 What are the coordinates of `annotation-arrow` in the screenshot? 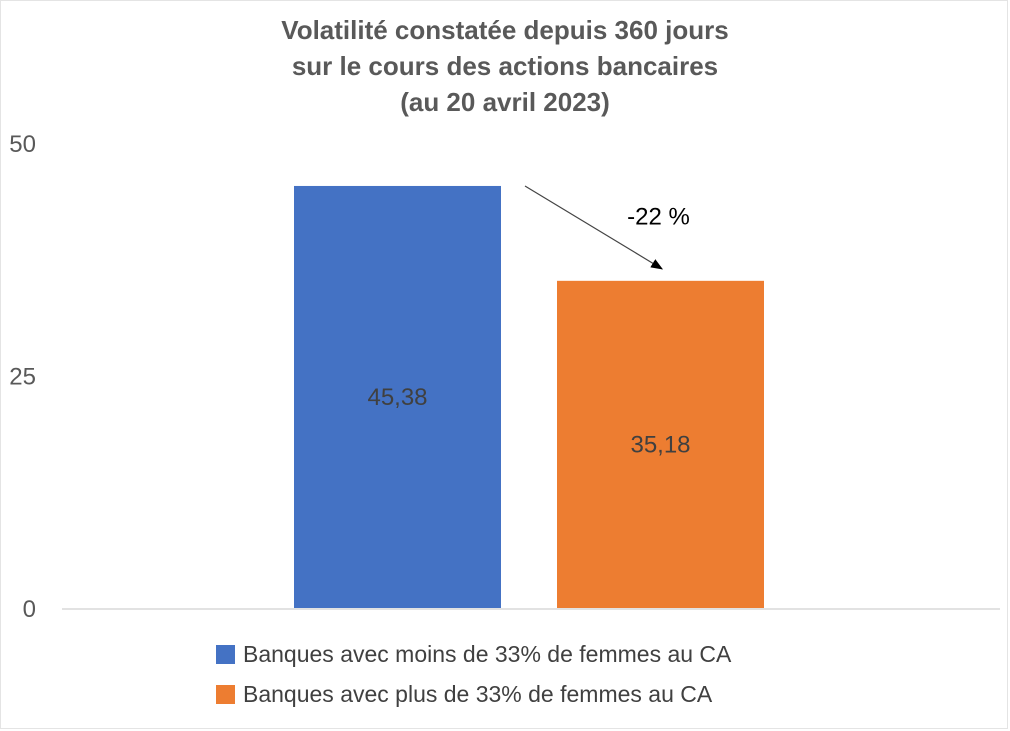 It's located at (594, 227).